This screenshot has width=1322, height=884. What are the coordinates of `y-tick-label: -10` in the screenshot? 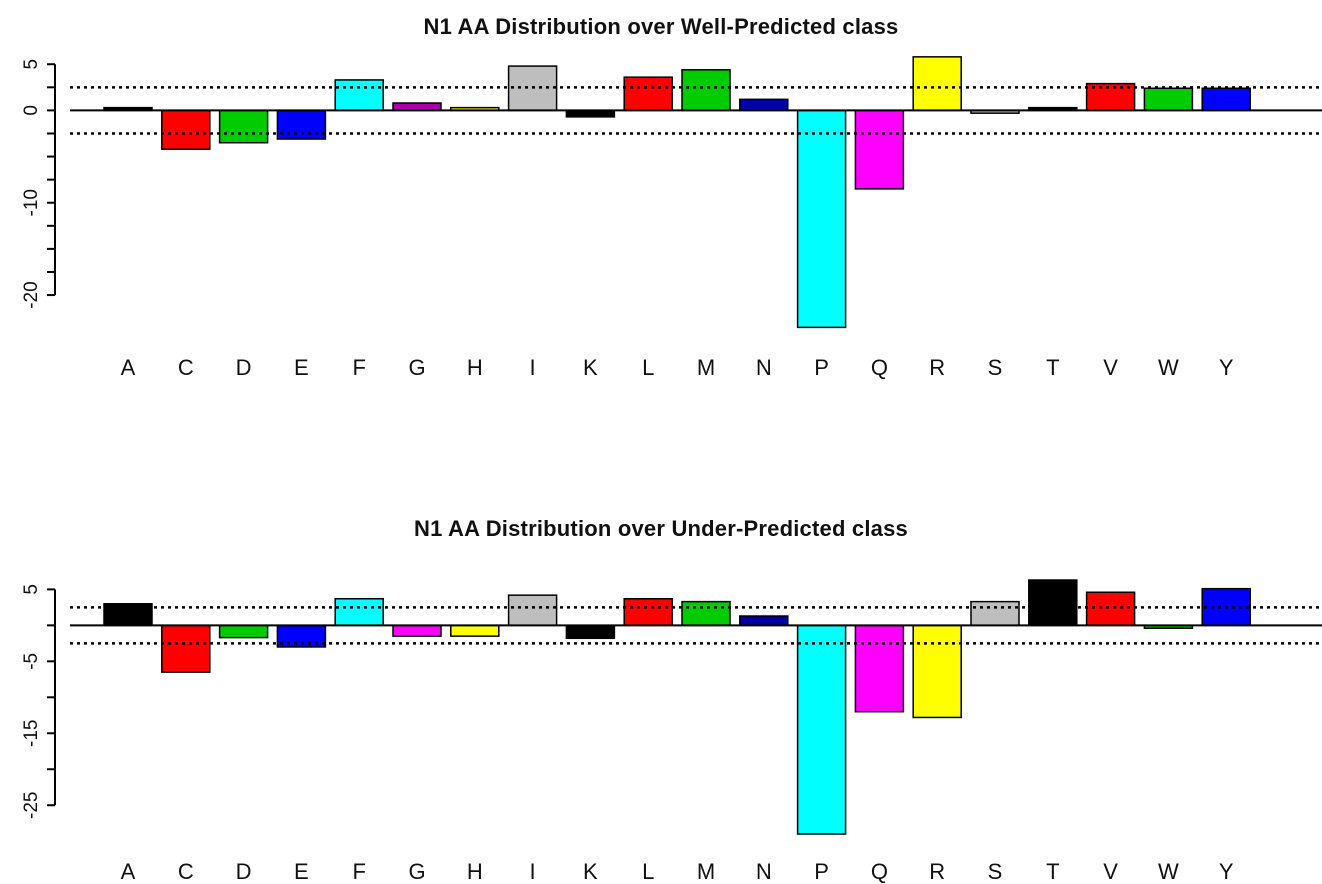 It's located at (31, 202).